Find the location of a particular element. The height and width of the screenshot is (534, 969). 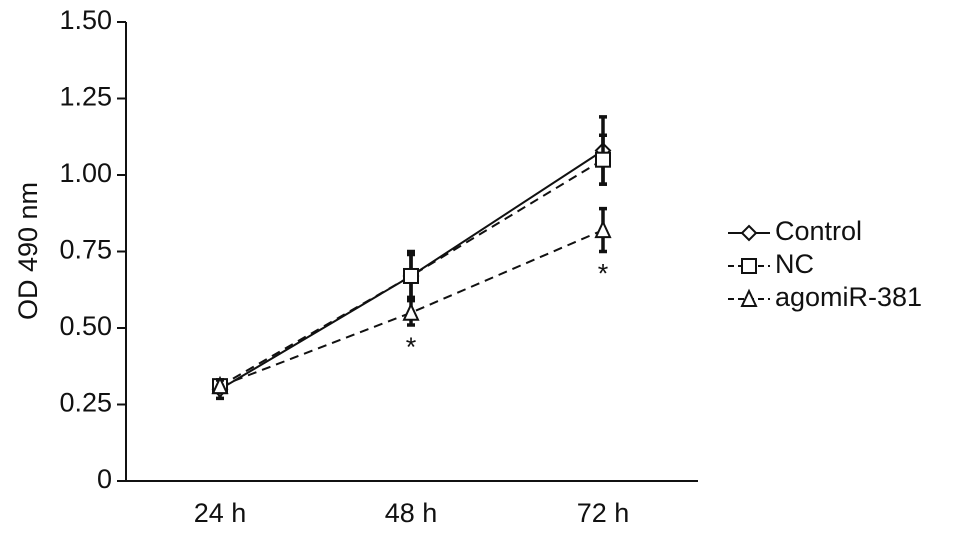

legend-label: agomiR-381 is located at coordinates (848, 297).